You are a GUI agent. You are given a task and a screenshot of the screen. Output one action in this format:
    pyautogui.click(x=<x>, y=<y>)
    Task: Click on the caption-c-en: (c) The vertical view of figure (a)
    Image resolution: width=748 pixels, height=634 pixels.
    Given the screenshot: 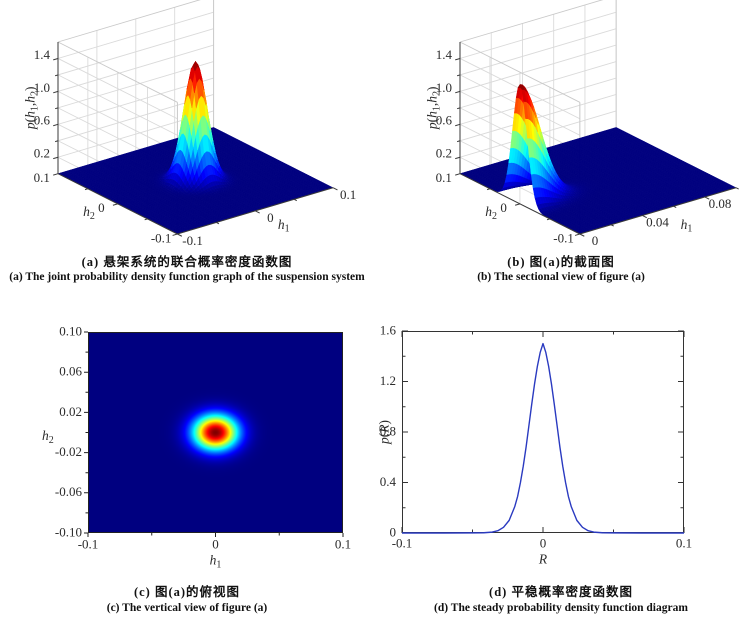 What is the action you would take?
    pyautogui.click(x=187, y=608)
    